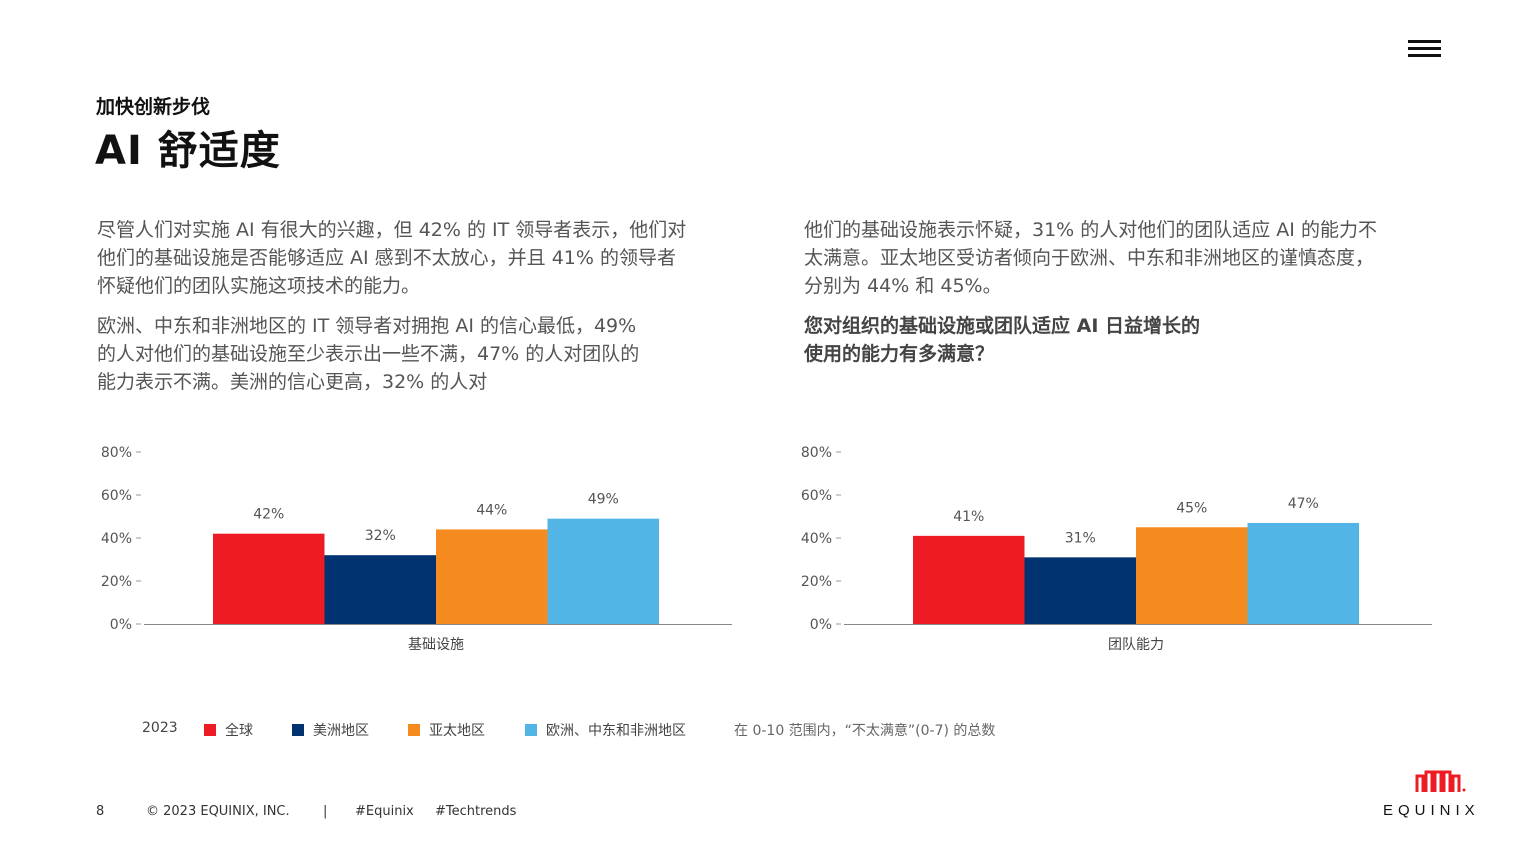  What do you see at coordinates (330, 730) in the screenshot?
I see `legend-item-americas: 美洲地区` at bounding box center [330, 730].